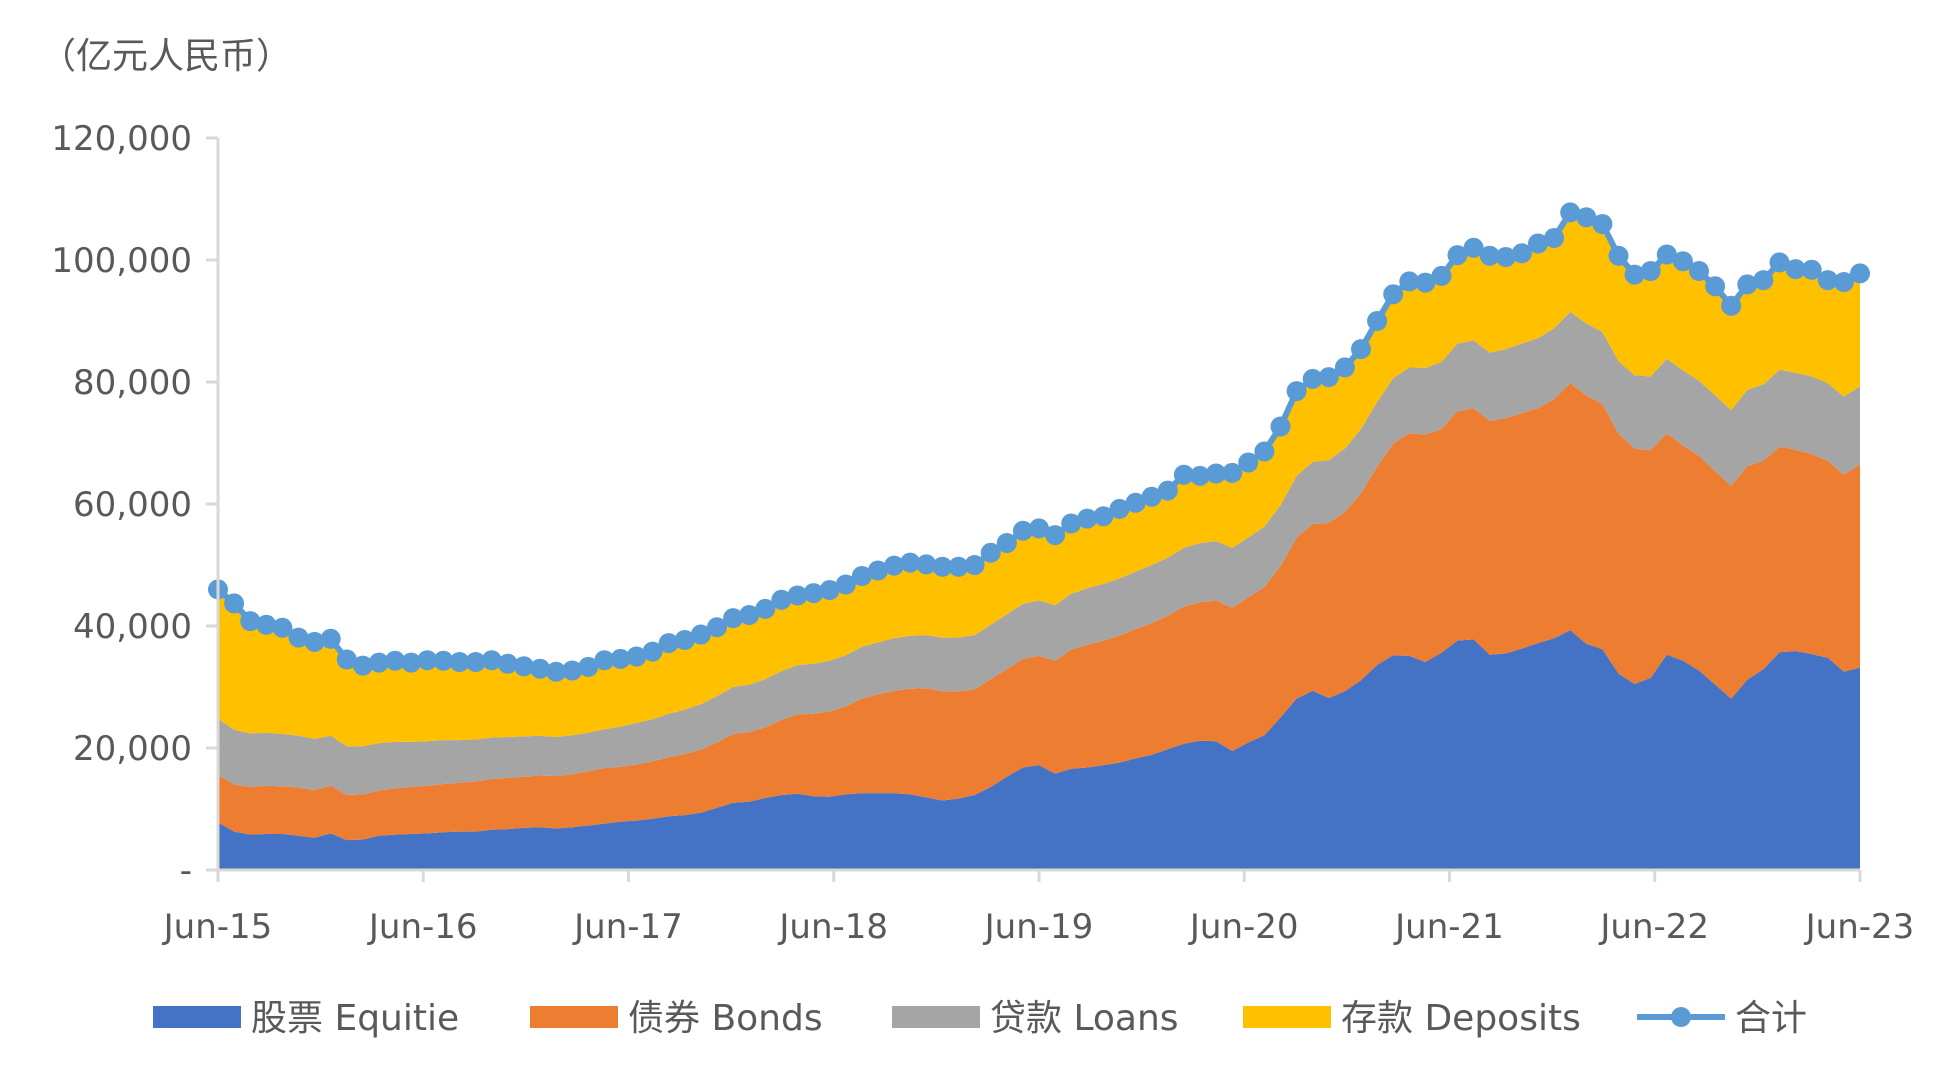 This screenshot has width=1936, height=1070. I want to click on x-tick-label: Jun-20, so click(1243, 927).